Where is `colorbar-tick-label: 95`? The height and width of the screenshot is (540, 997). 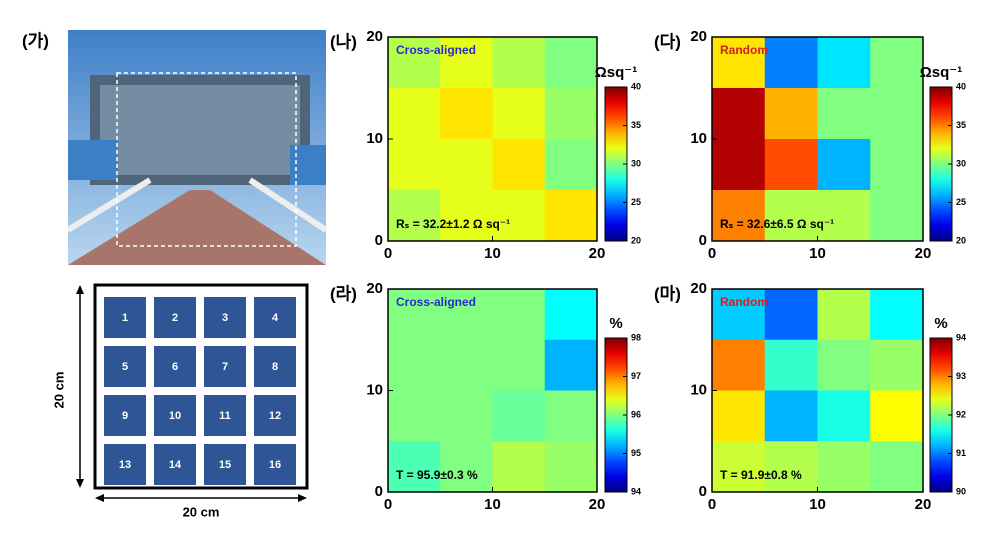 colorbar-tick-label: 95 is located at coordinates (636, 453).